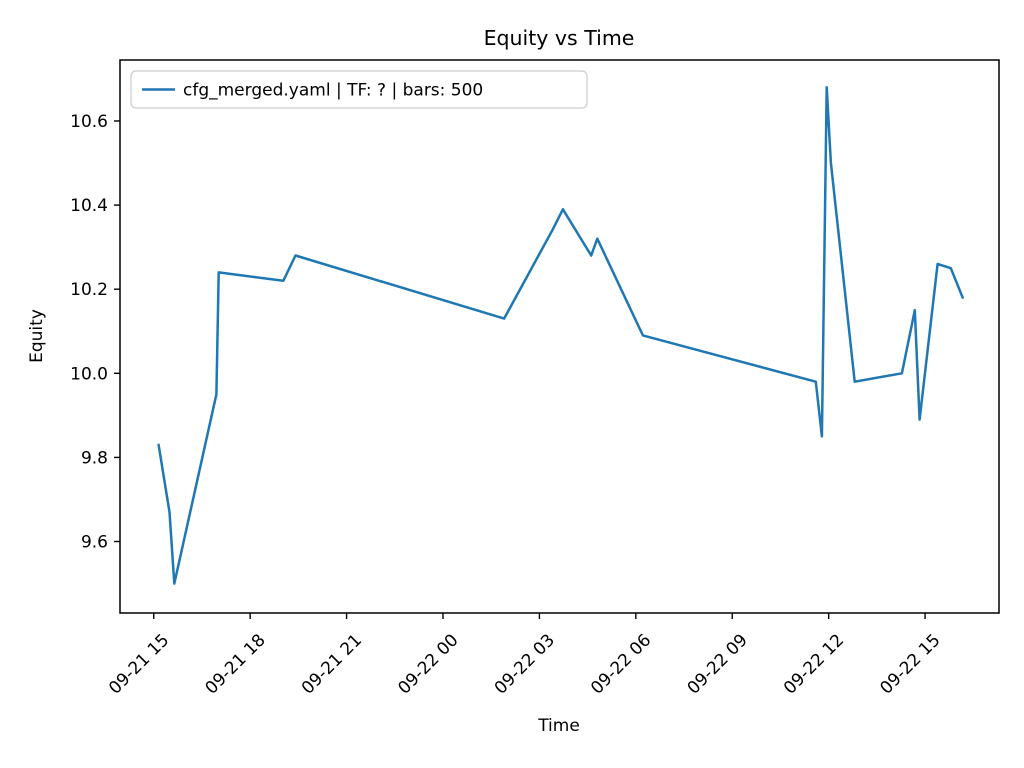  I want to click on x-tick-label: 09-21 21, so click(332, 664).